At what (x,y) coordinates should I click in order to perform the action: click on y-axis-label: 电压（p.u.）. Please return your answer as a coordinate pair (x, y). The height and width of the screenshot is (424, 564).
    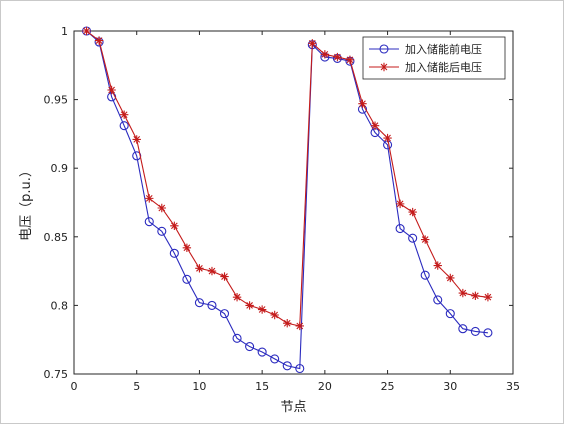
    Looking at the image, I should click on (26, 202).